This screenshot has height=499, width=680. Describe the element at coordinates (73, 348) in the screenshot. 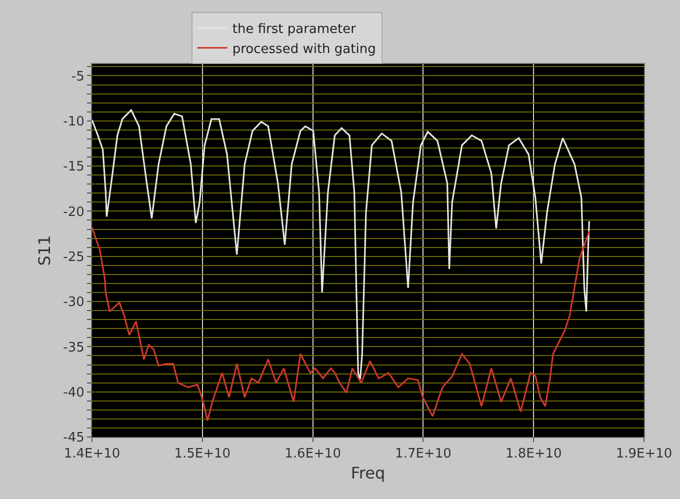

I see `y-tick-label: -35` at that location.